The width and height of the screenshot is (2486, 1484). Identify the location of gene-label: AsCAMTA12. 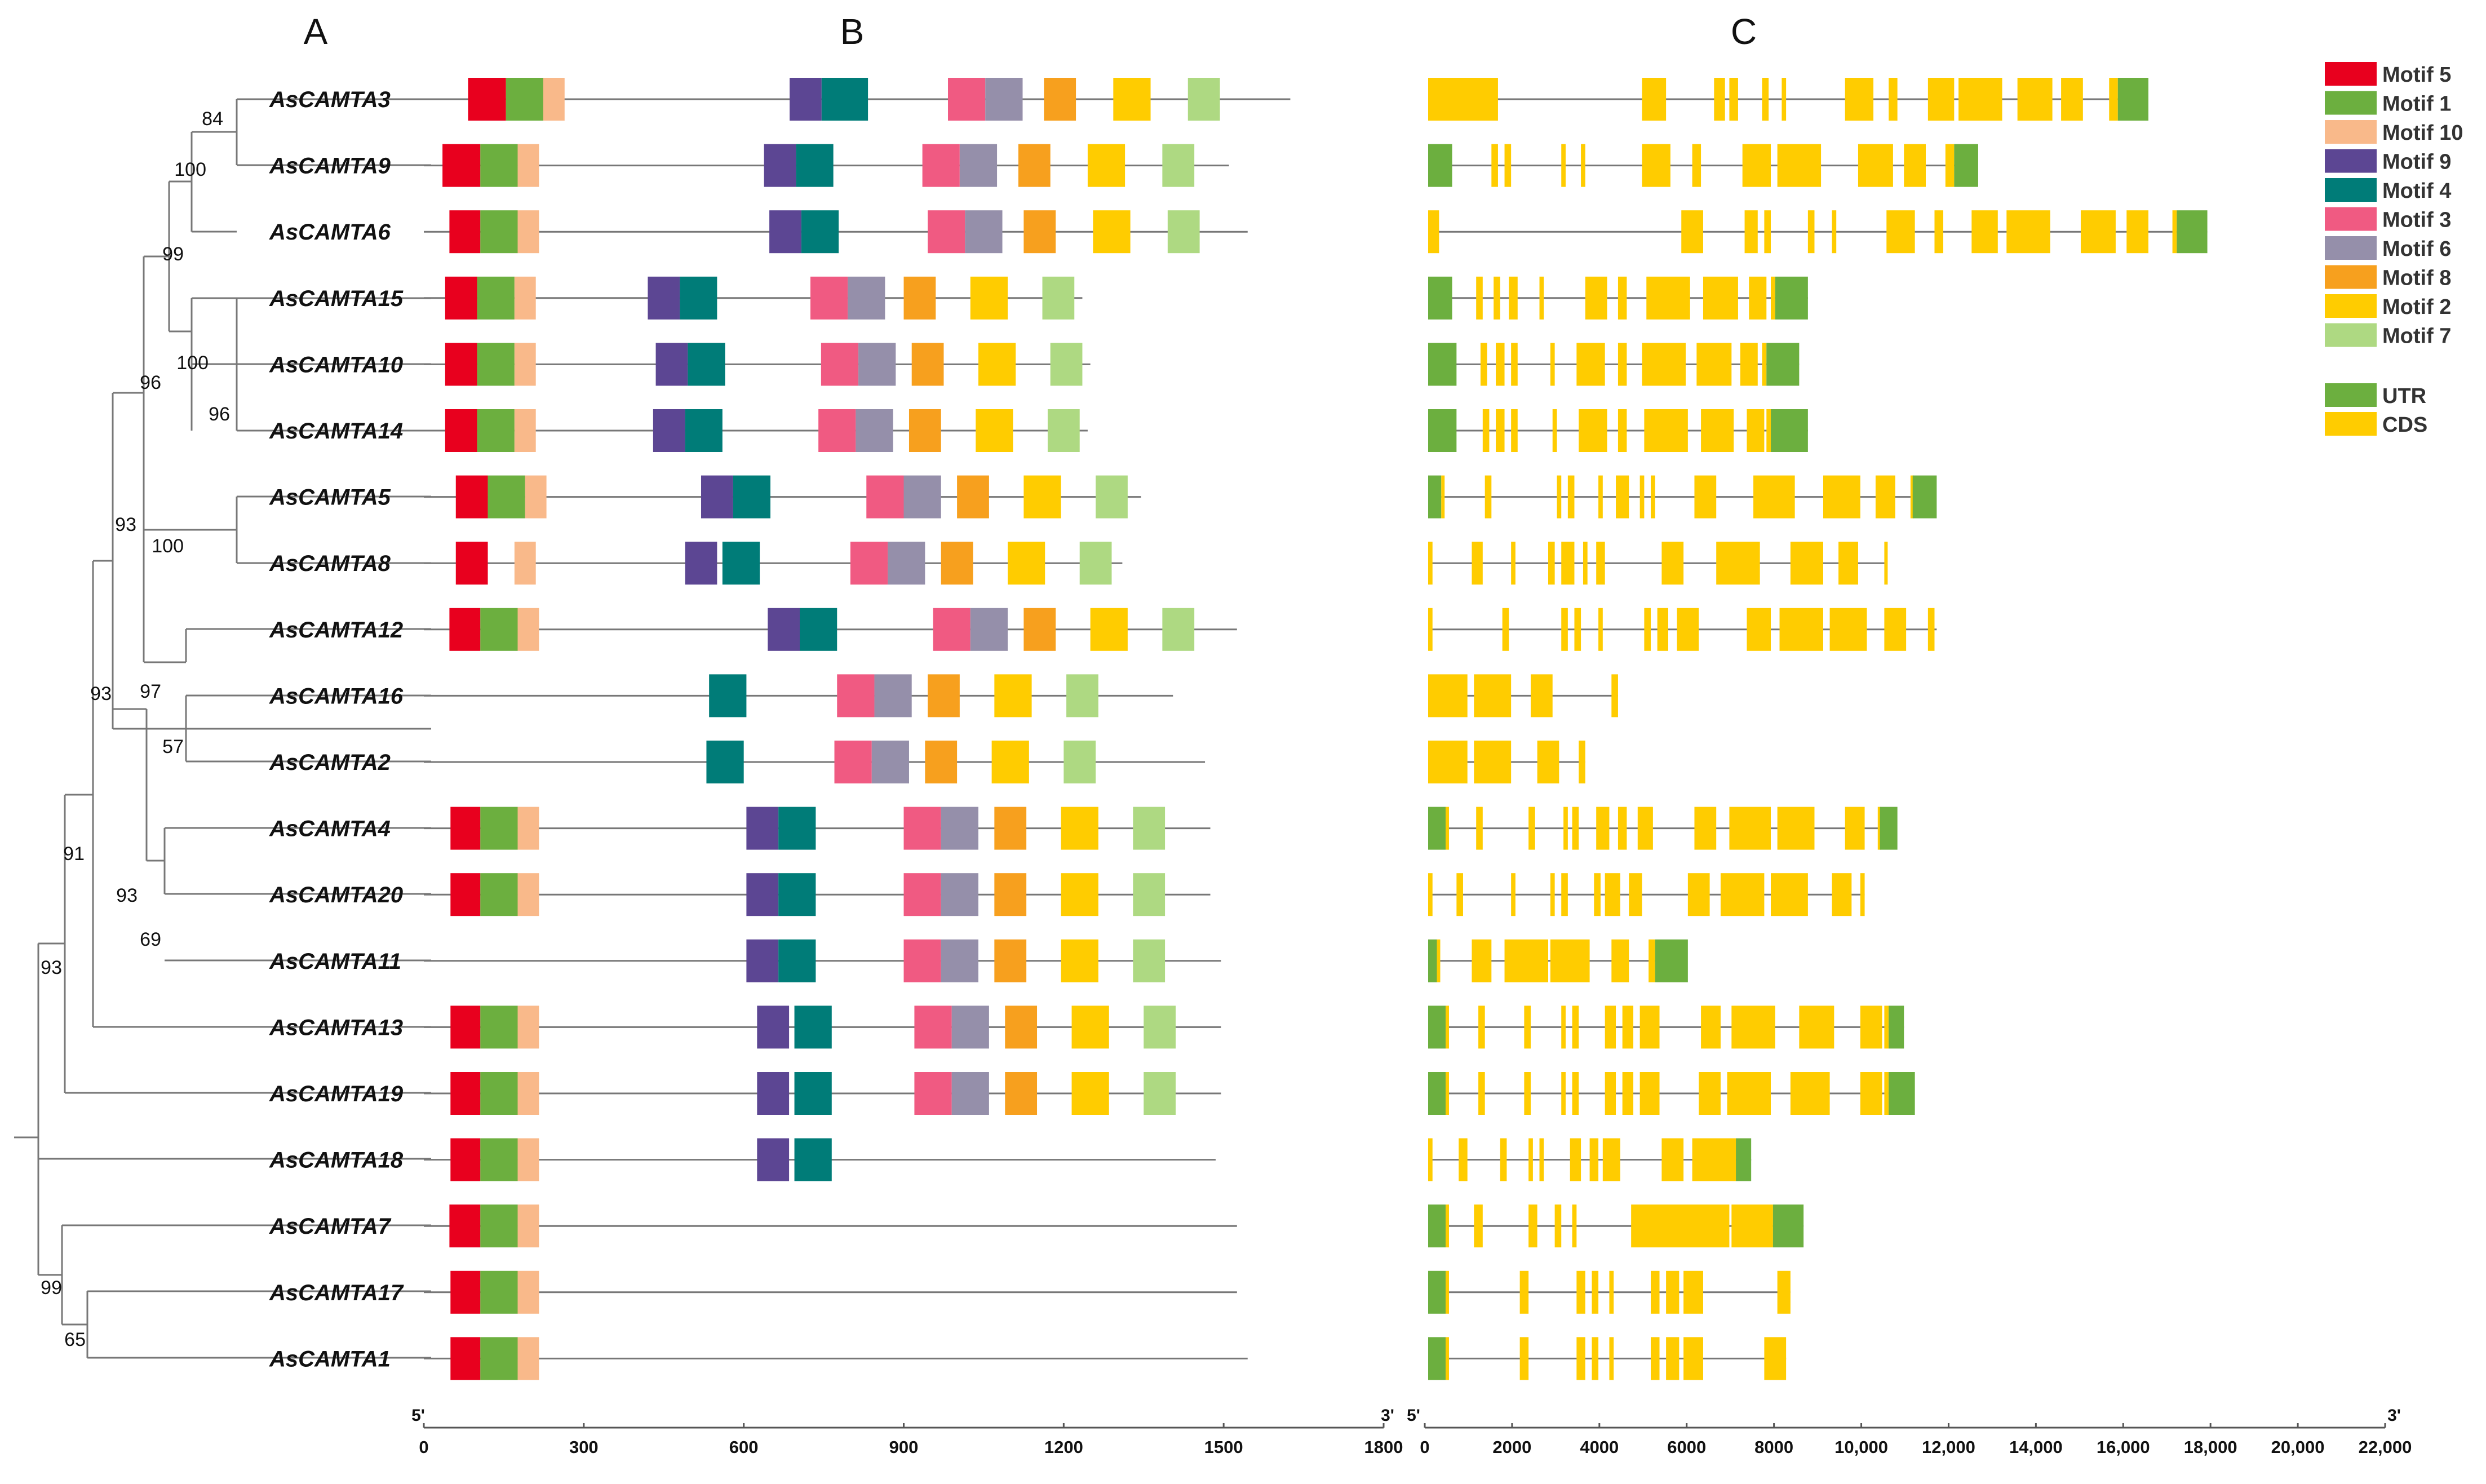
(336, 630).